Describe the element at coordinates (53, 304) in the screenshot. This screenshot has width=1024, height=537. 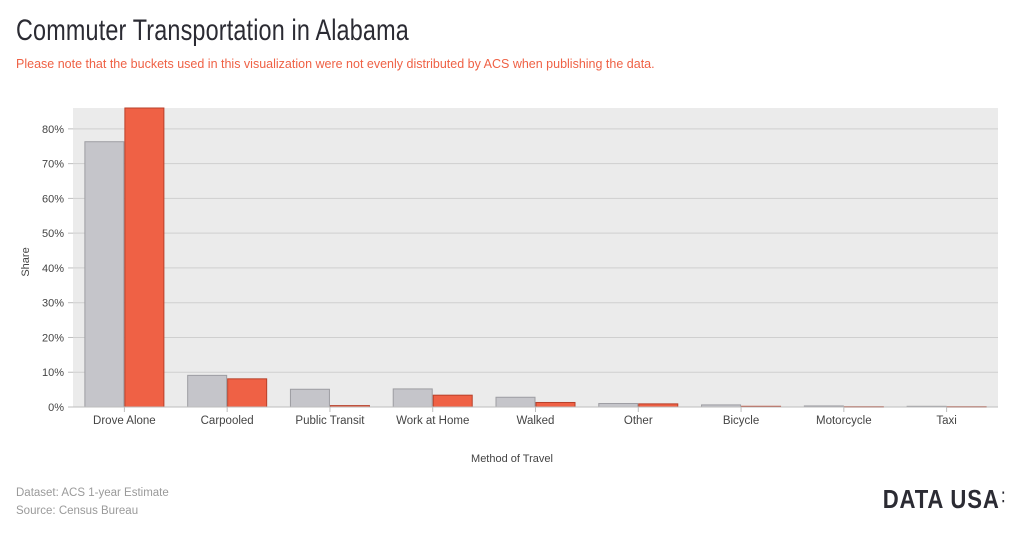
I see `y-tick-label: 30%` at that location.